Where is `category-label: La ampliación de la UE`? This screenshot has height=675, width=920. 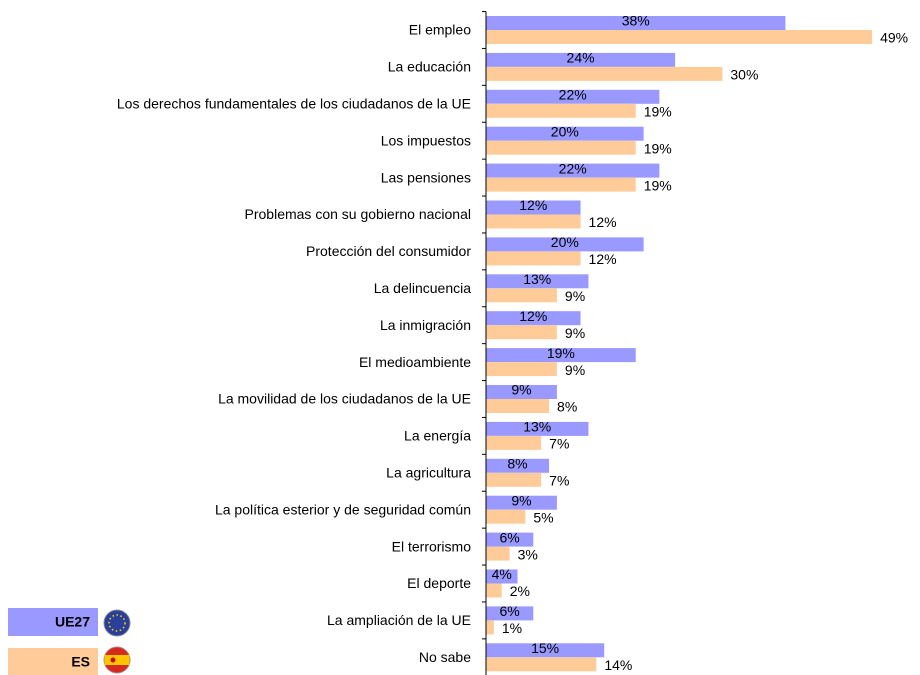 category-label: La ampliación de la UE is located at coordinates (399, 620).